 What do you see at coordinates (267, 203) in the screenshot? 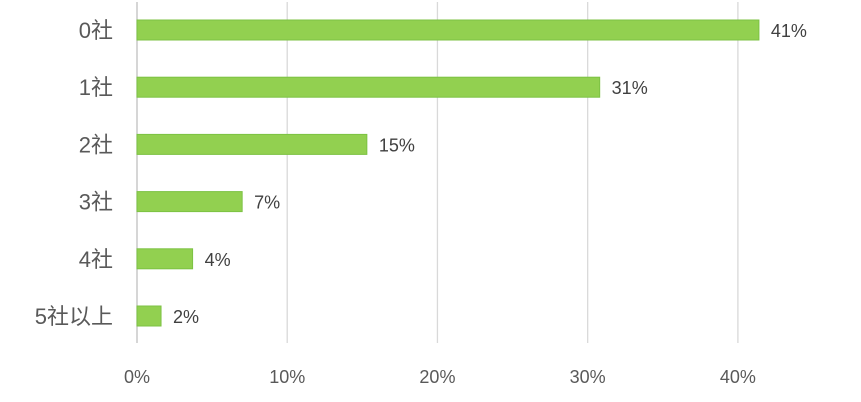
I see `data-label: 7%` at bounding box center [267, 203].